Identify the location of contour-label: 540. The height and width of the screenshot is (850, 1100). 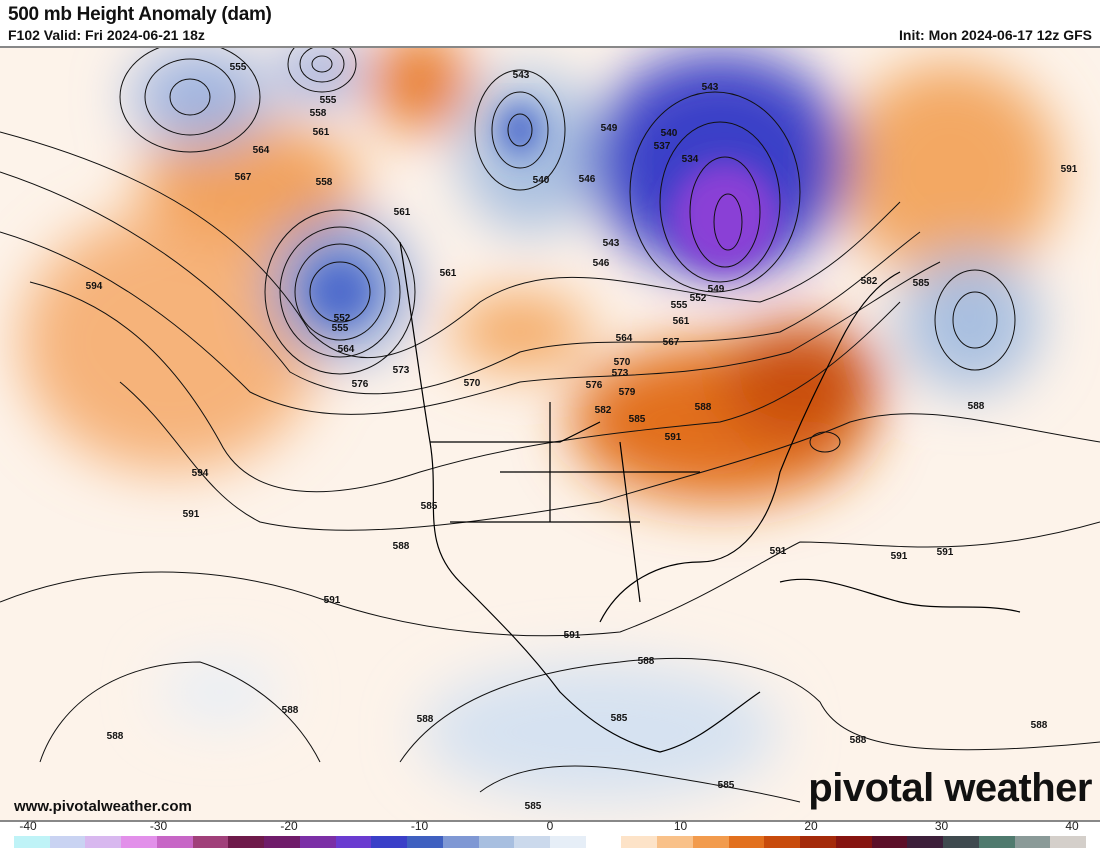
(669, 133).